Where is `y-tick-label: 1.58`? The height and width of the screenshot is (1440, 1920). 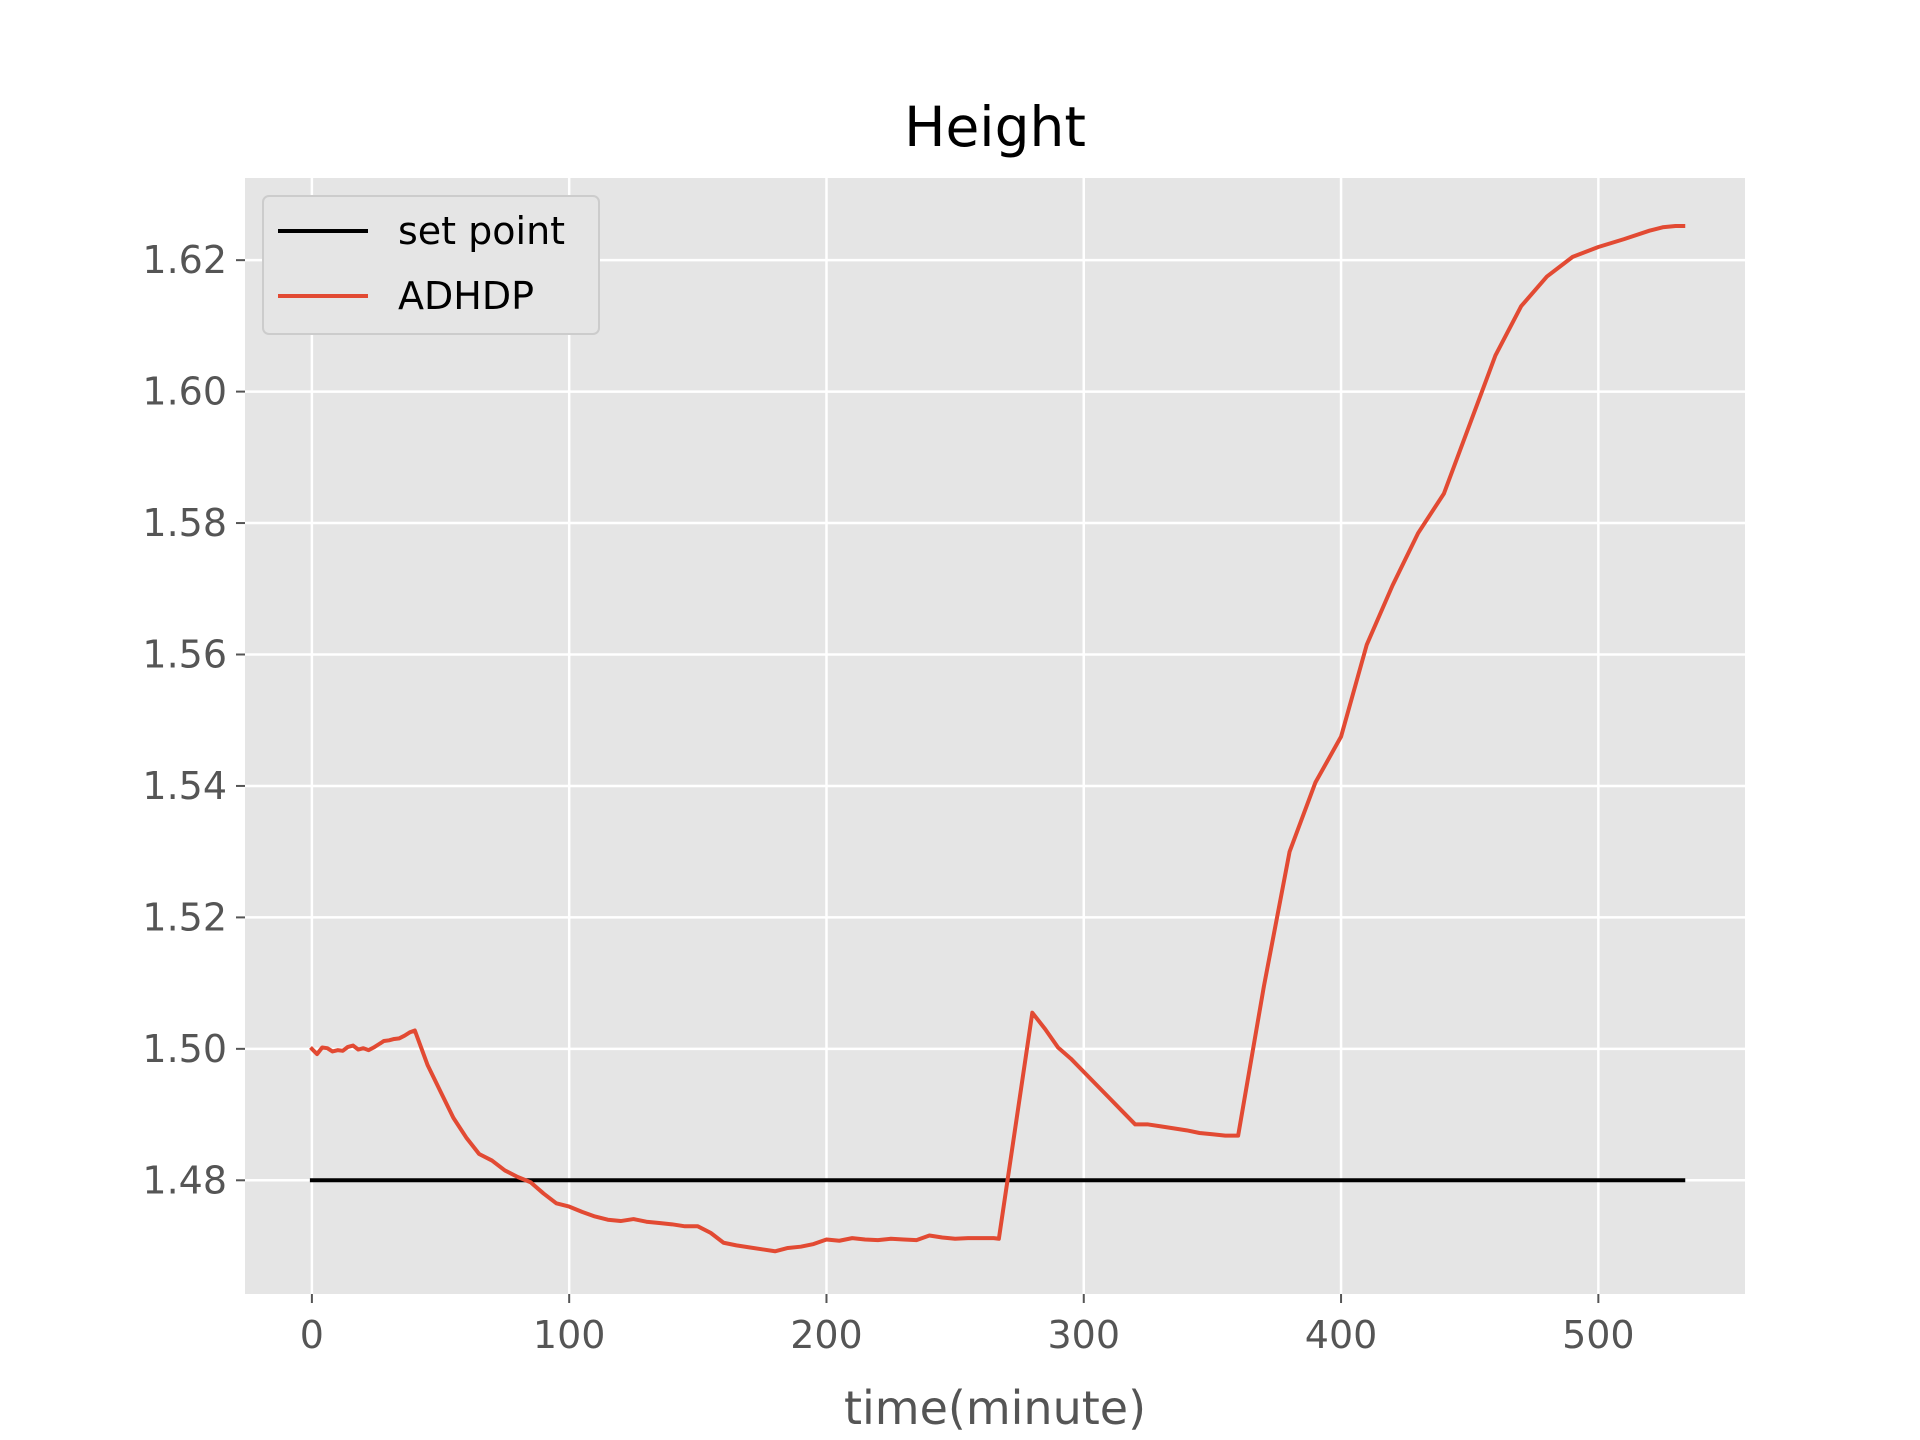
y-tick-label: 1.58 is located at coordinates (184, 523).